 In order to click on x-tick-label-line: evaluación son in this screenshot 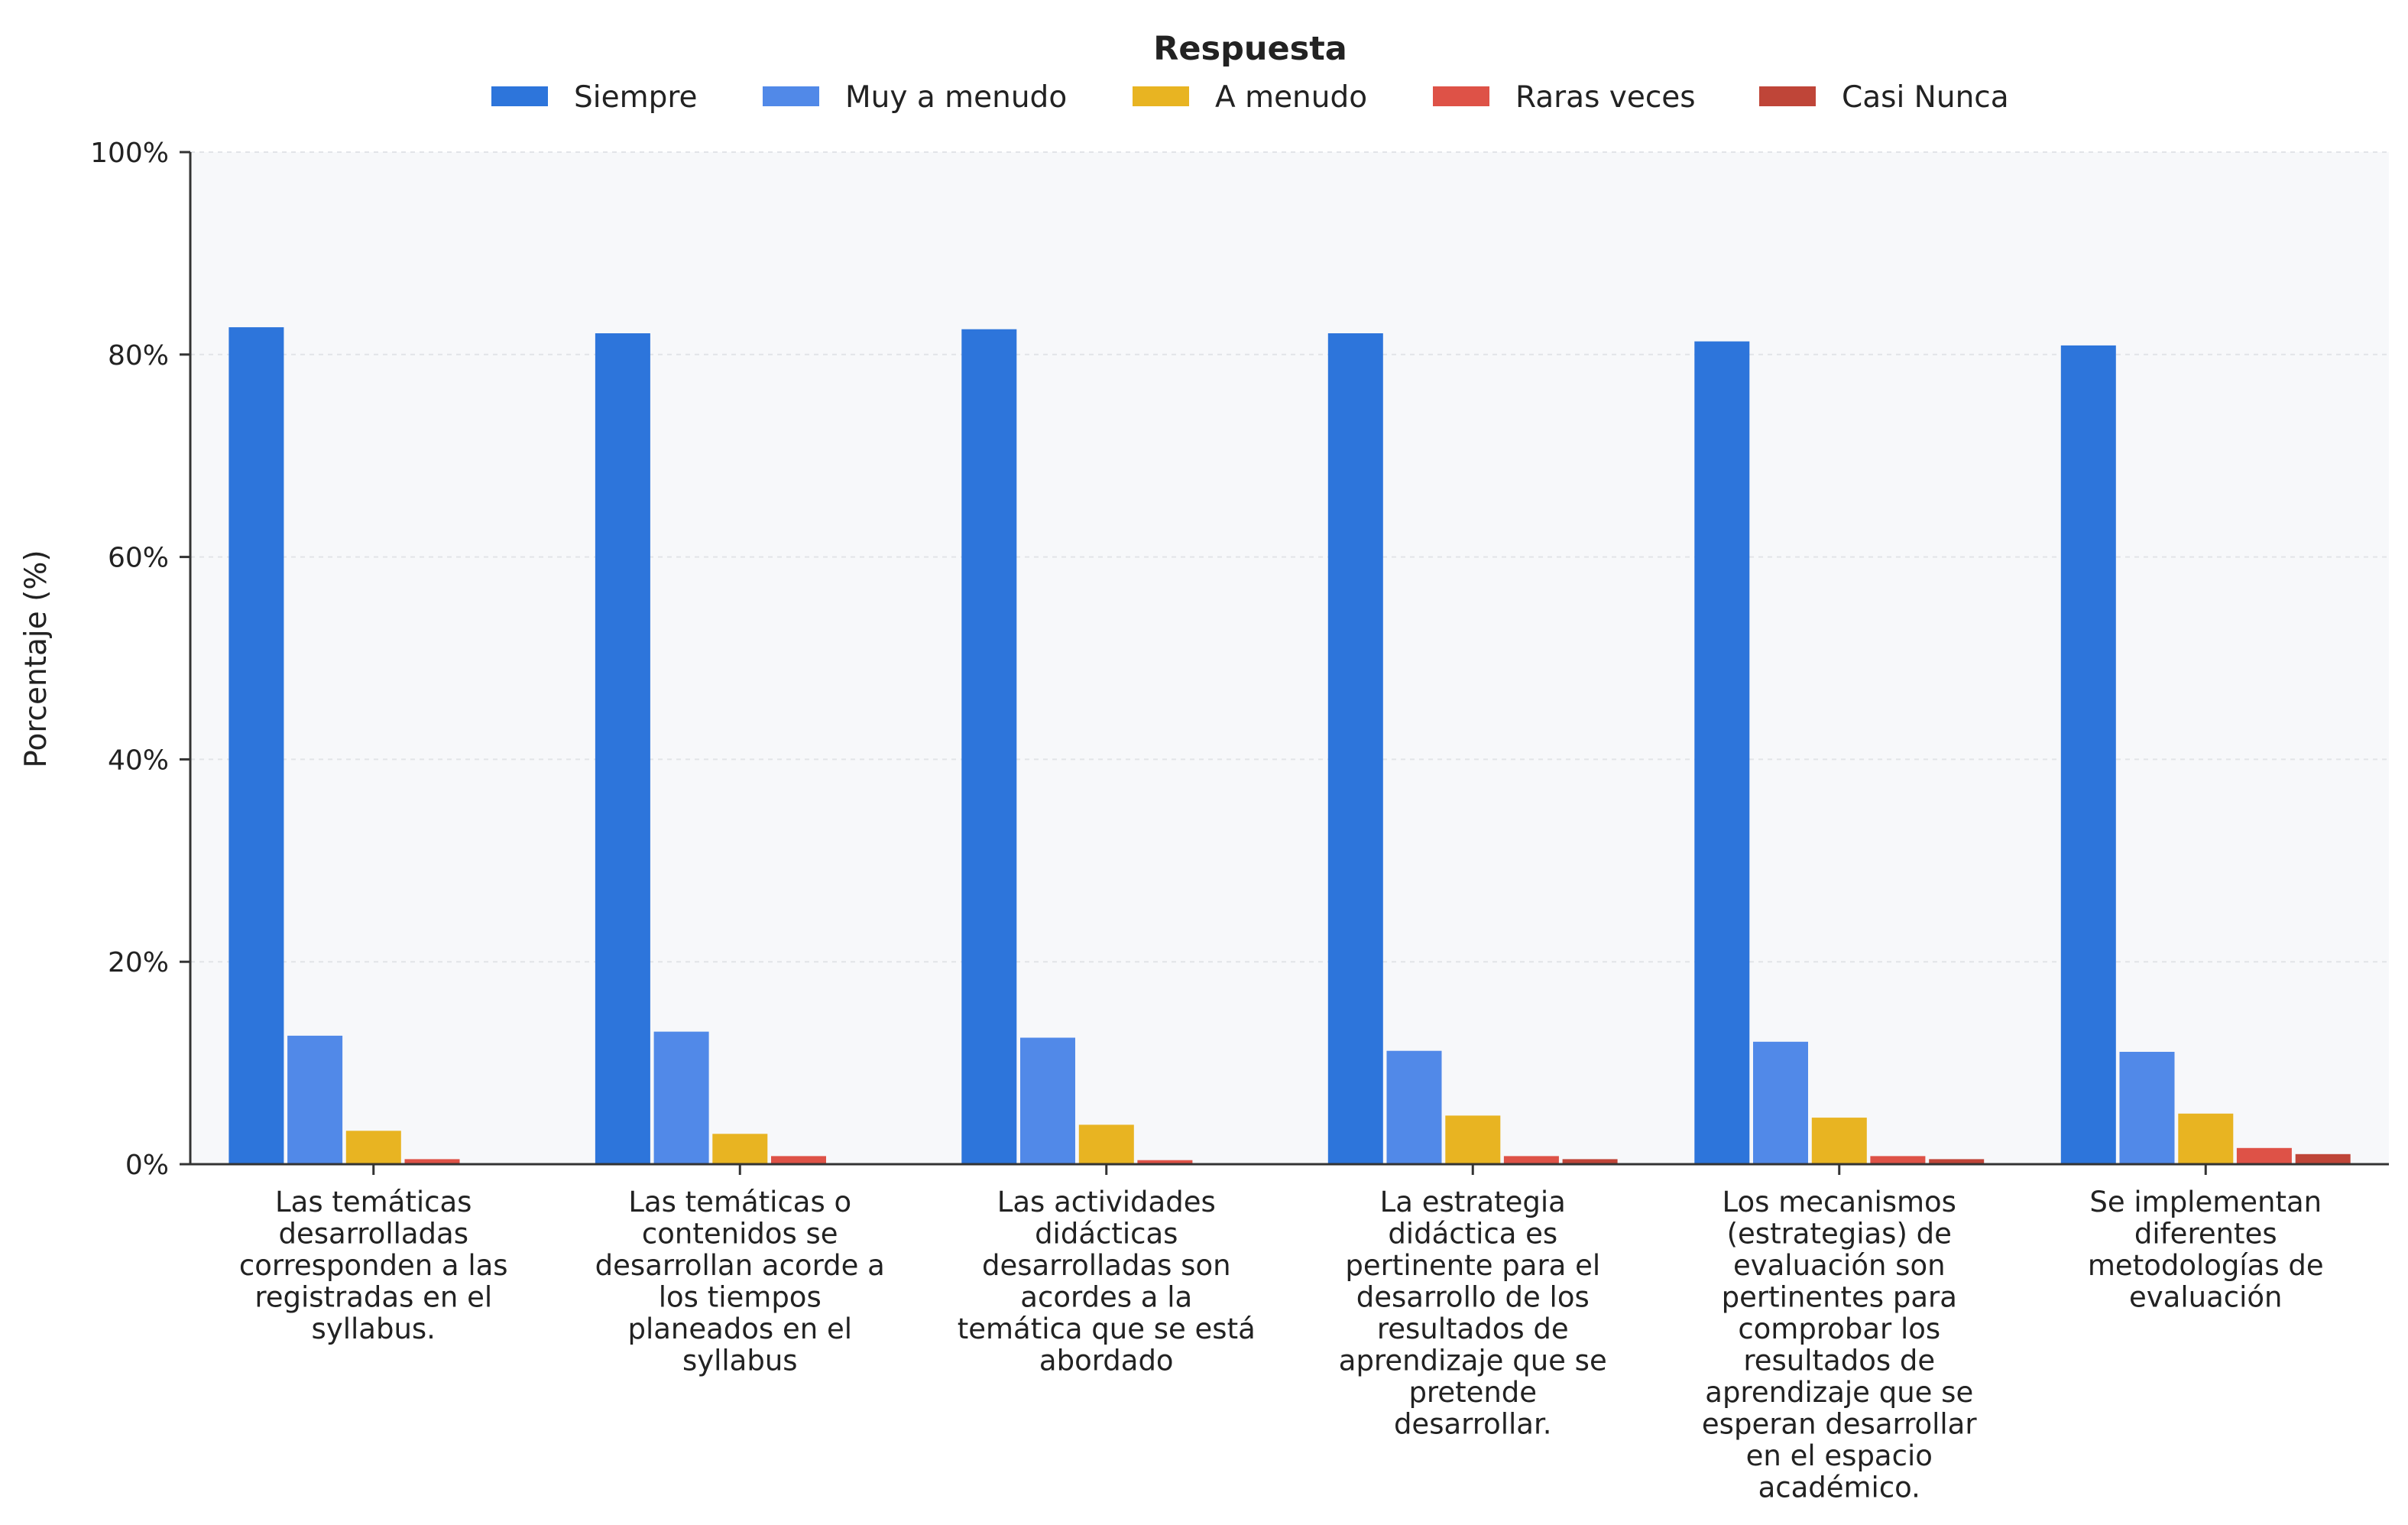, I will do `click(1839, 1265)`.